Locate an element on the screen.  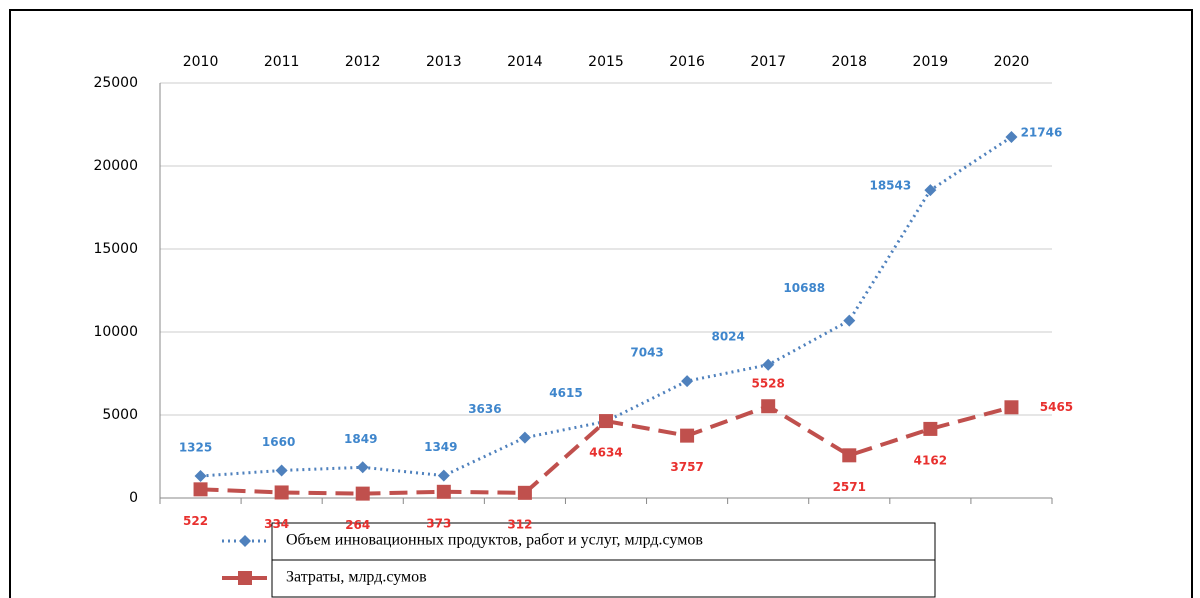
data-label: 1660 is located at coordinates (278, 442).